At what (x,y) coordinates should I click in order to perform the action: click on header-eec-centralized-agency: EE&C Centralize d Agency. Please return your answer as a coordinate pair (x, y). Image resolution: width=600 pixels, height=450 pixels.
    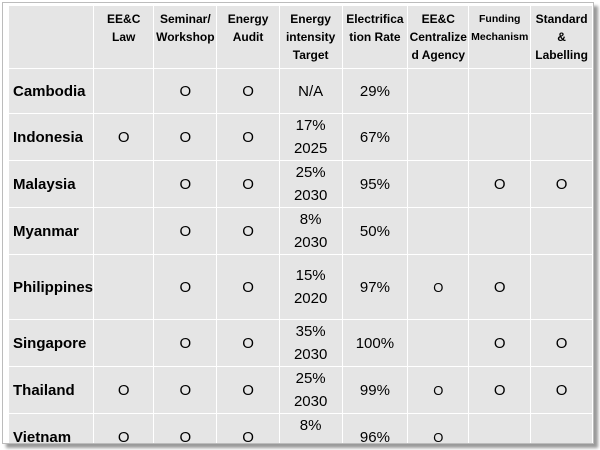
    Looking at the image, I should click on (438, 37).